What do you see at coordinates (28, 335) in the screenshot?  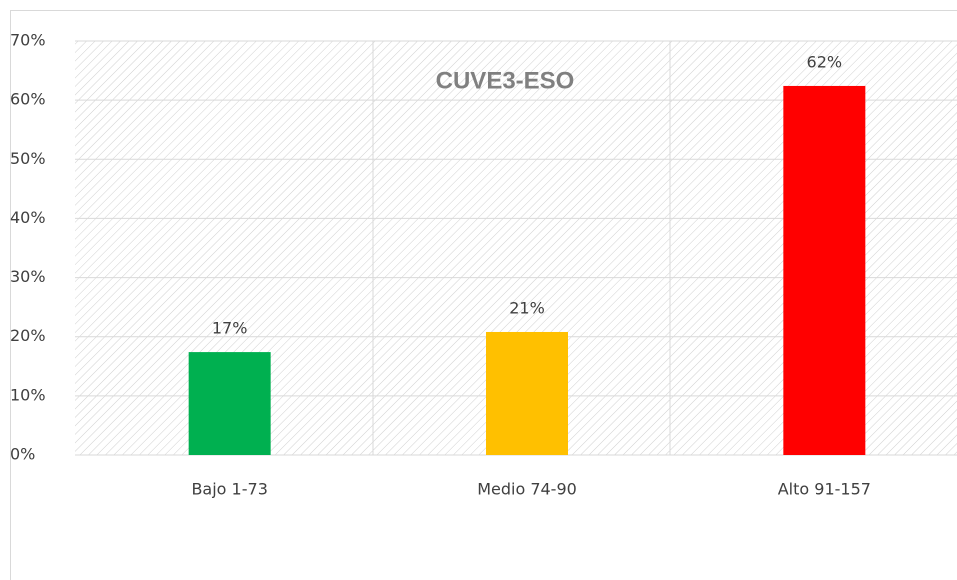 I see `y-tick-label: 20%` at bounding box center [28, 335].